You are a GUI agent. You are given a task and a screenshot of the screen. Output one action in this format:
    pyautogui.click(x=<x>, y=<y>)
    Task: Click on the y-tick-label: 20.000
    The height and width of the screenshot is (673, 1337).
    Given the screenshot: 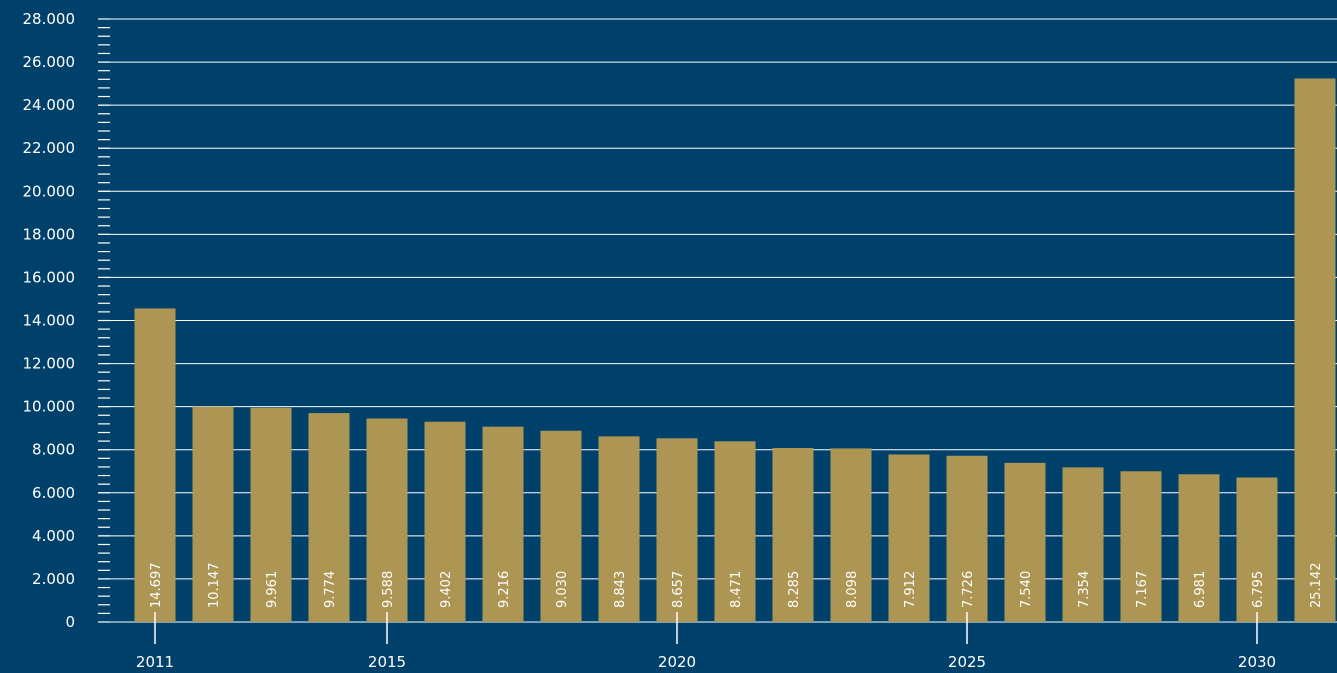 What is the action you would take?
    pyautogui.click(x=49, y=191)
    